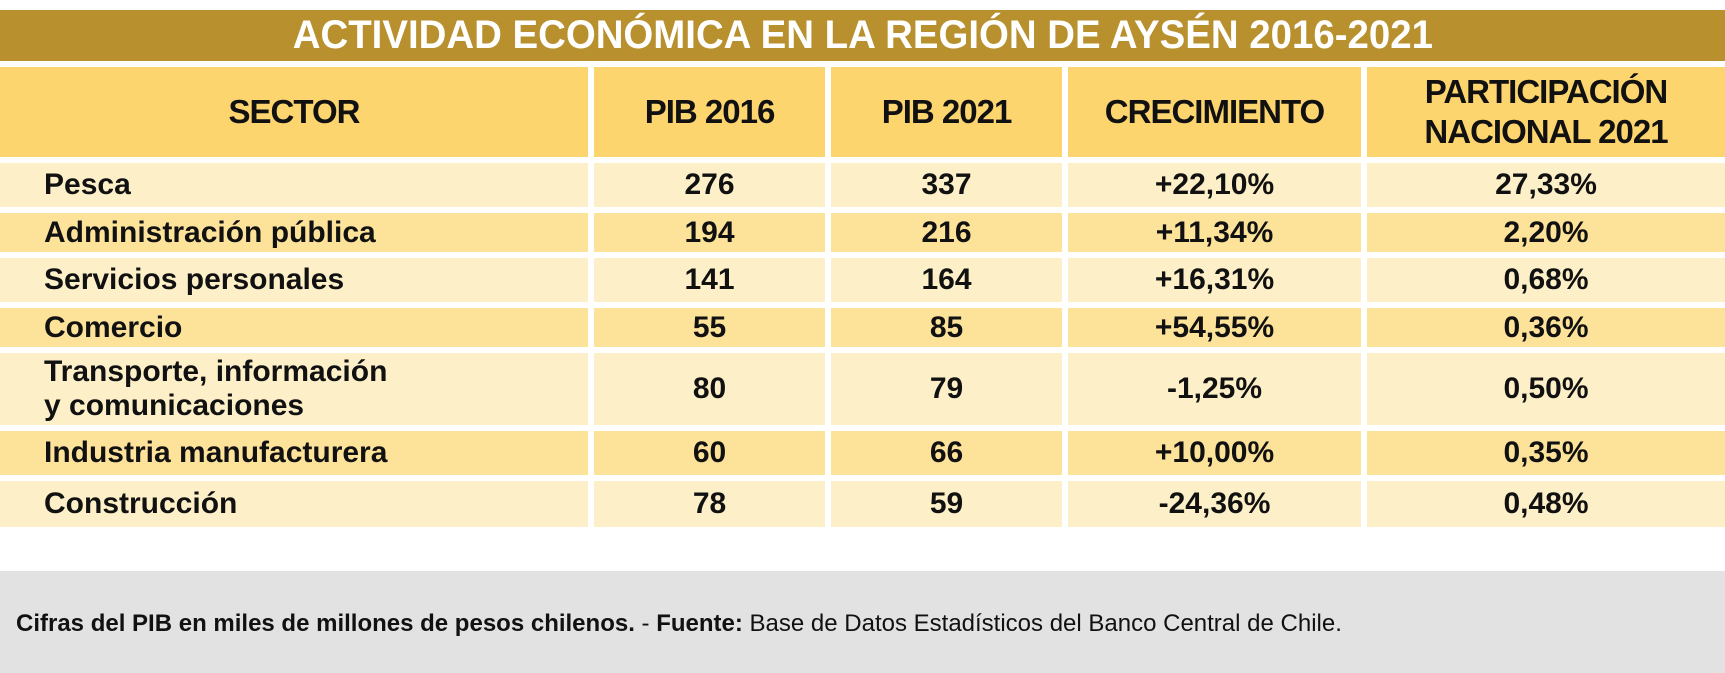 The image size is (1725, 673). What do you see at coordinates (949, 507) in the screenshot?
I see `pib-2021-cell: 59` at bounding box center [949, 507].